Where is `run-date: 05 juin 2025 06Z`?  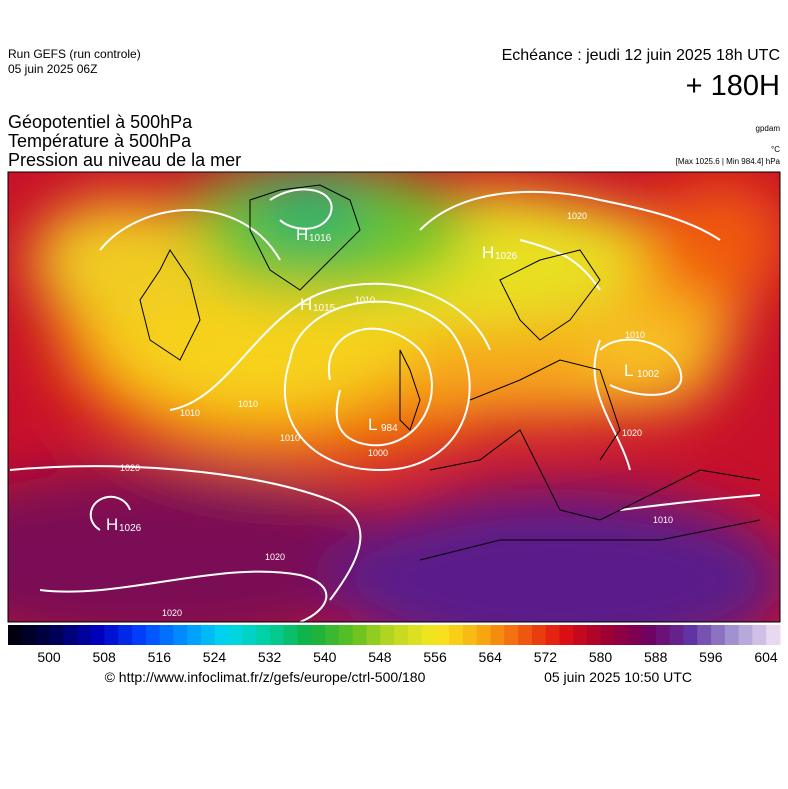 run-date: 05 juin 2025 06Z is located at coordinates (52, 69).